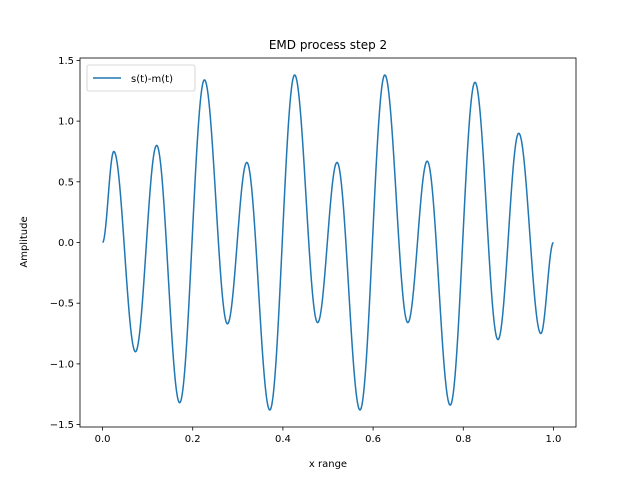  I want to click on y-axis: −1.5 −1.0 −0.5 0.0 0.5 1.0 1.5, so click(65, 243).